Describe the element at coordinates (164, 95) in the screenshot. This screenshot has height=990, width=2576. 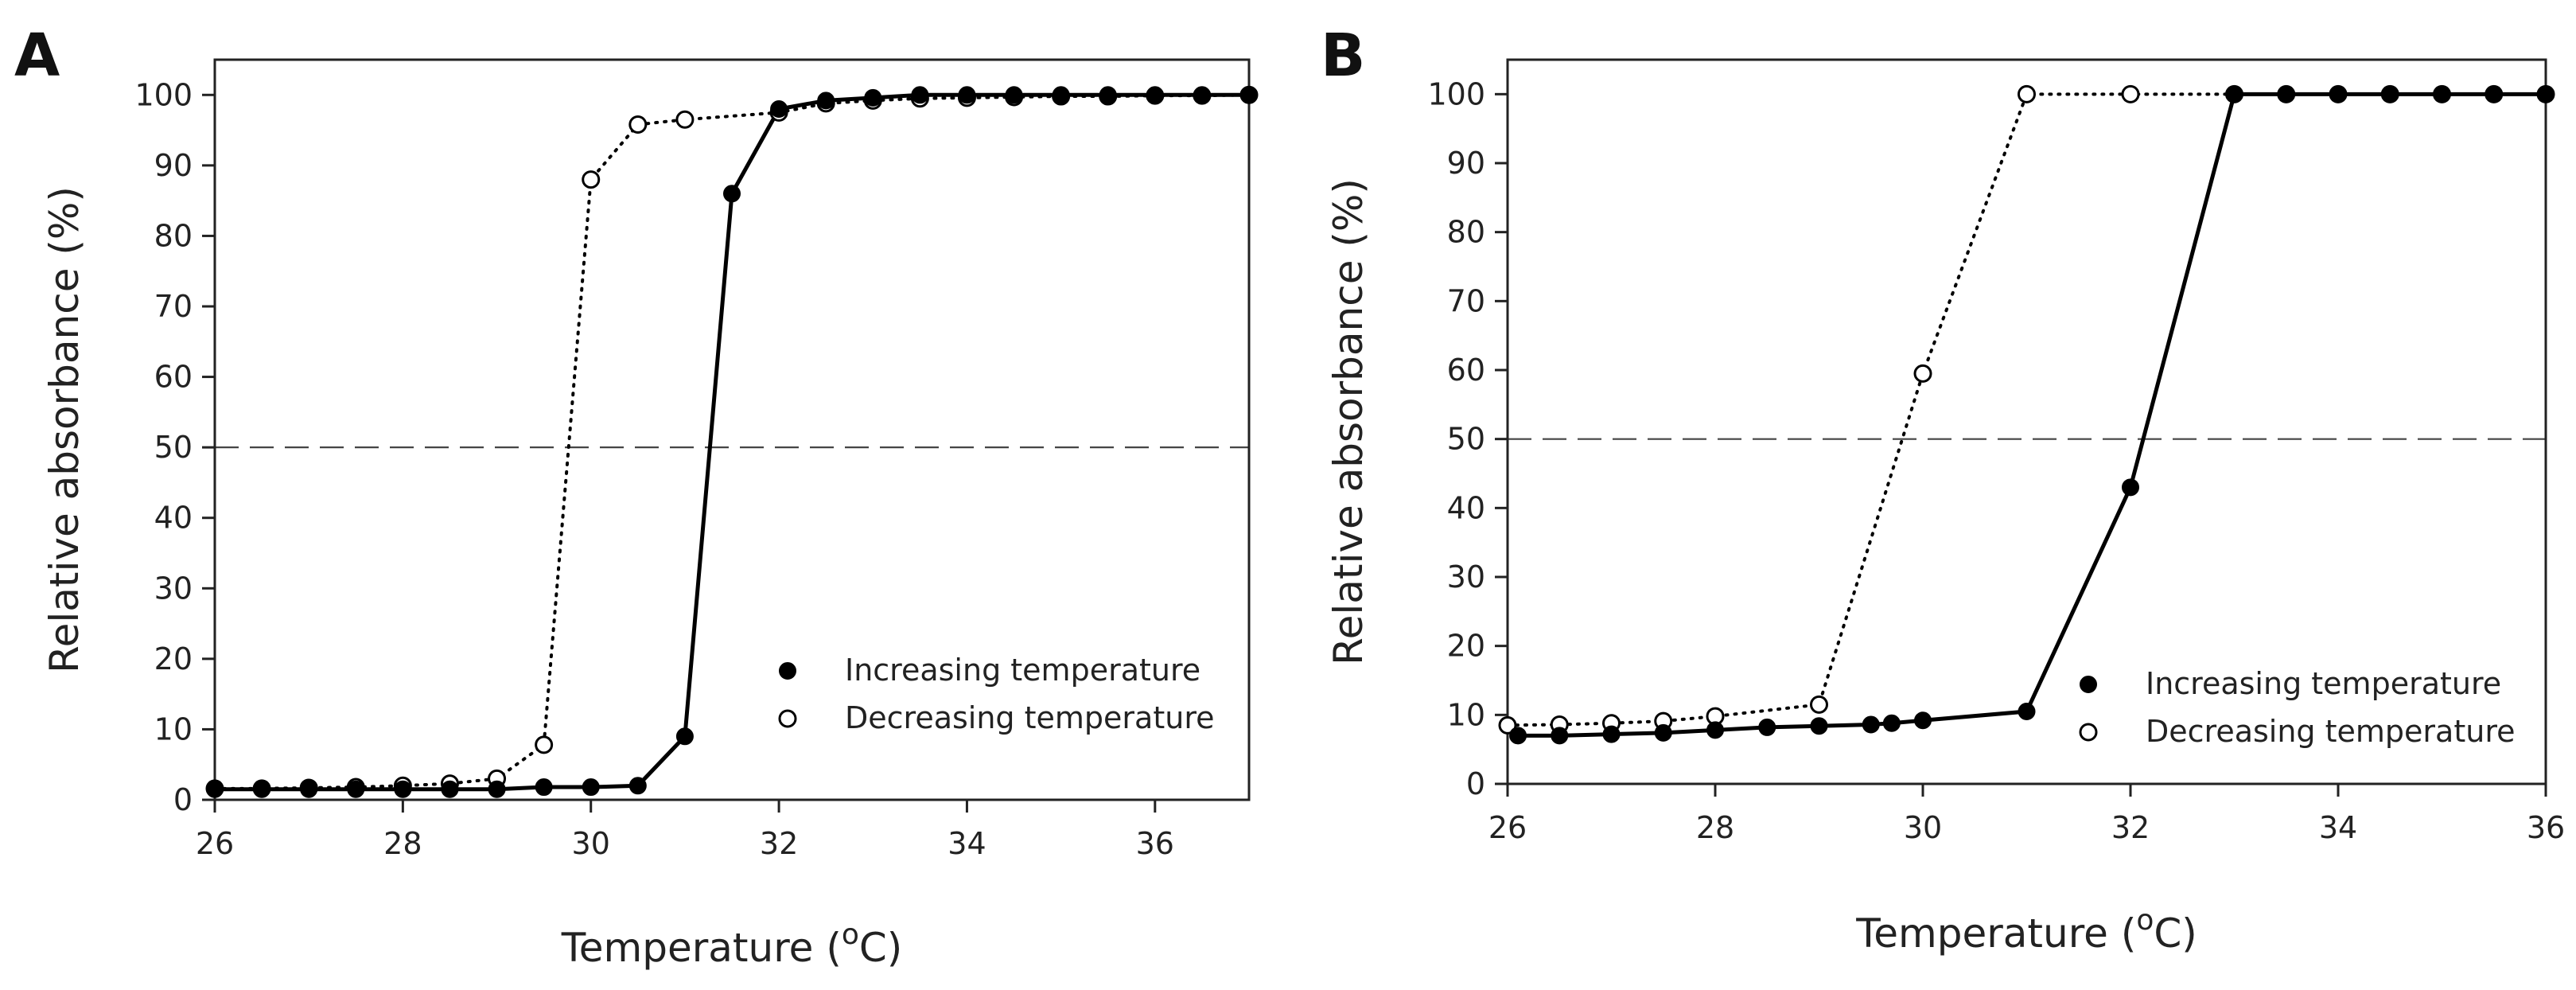
I see `y-tick-label: 100` at that location.